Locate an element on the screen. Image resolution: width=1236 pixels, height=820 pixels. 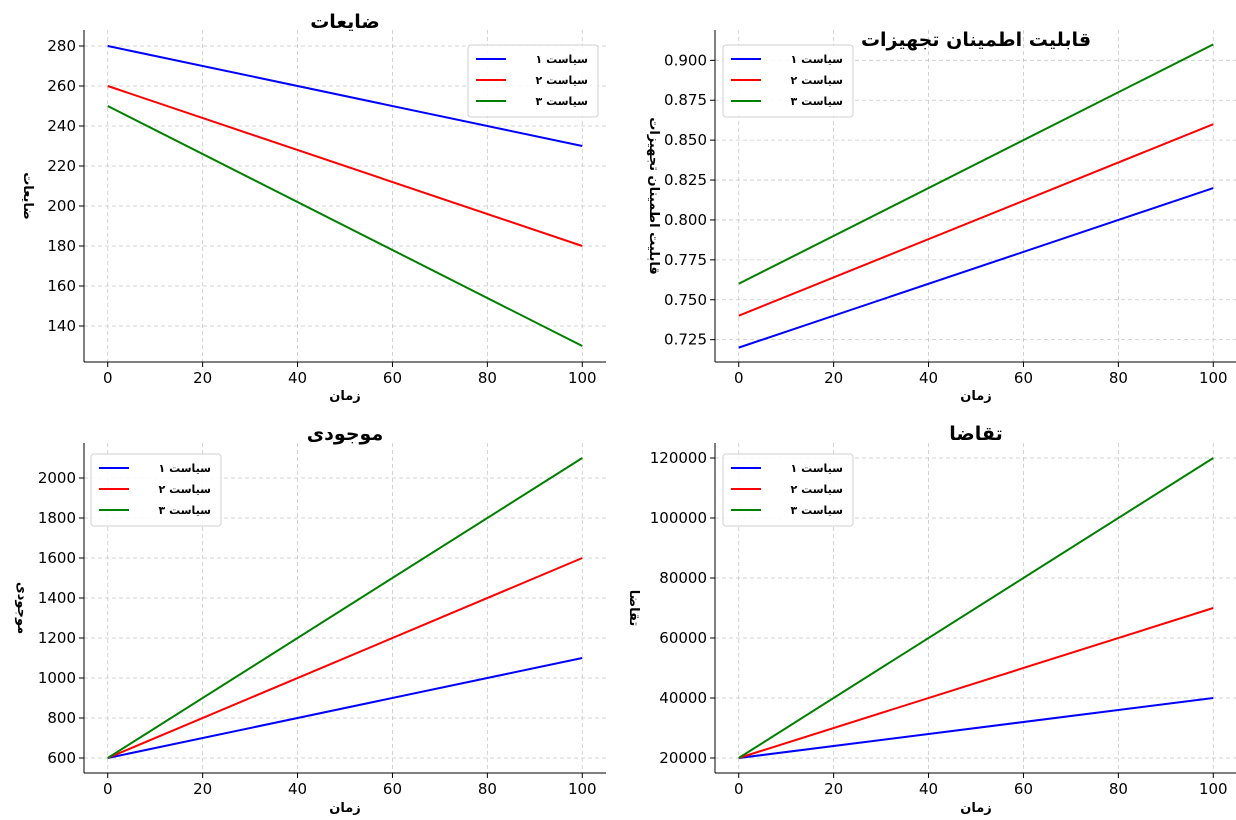
y-tick-label: 180 is located at coordinates (61, 246).